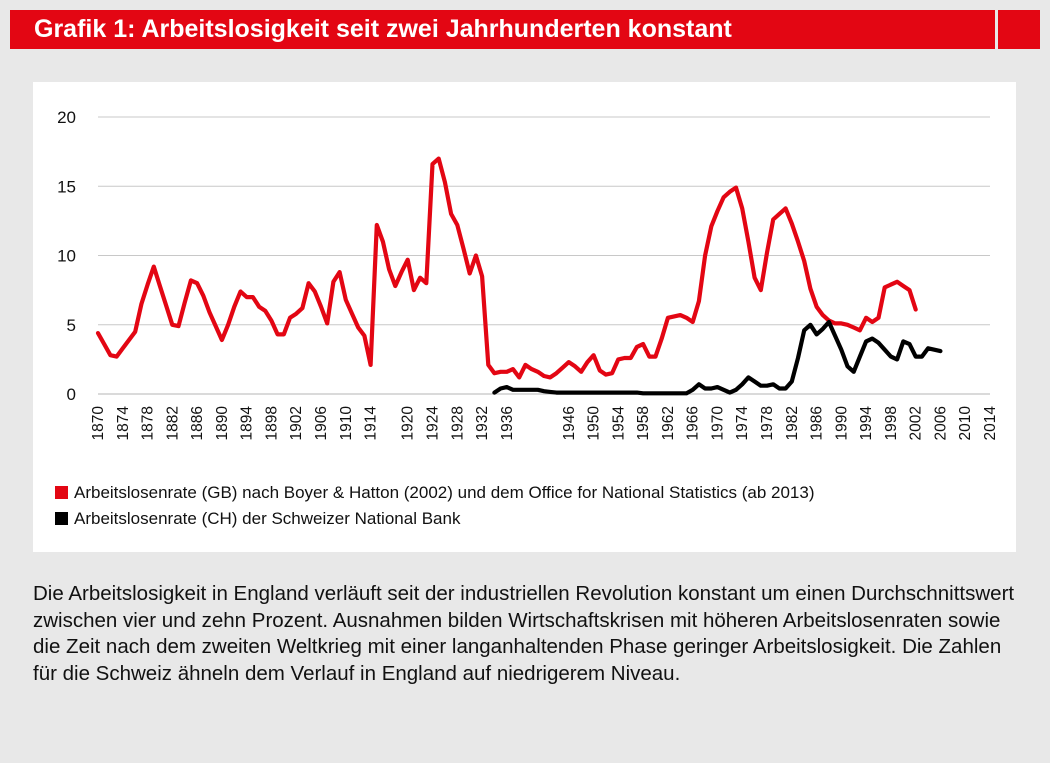  Describe the element at coordinates (742, 423) in the screenshot. I see `x-tick-label: 1974` at that location.